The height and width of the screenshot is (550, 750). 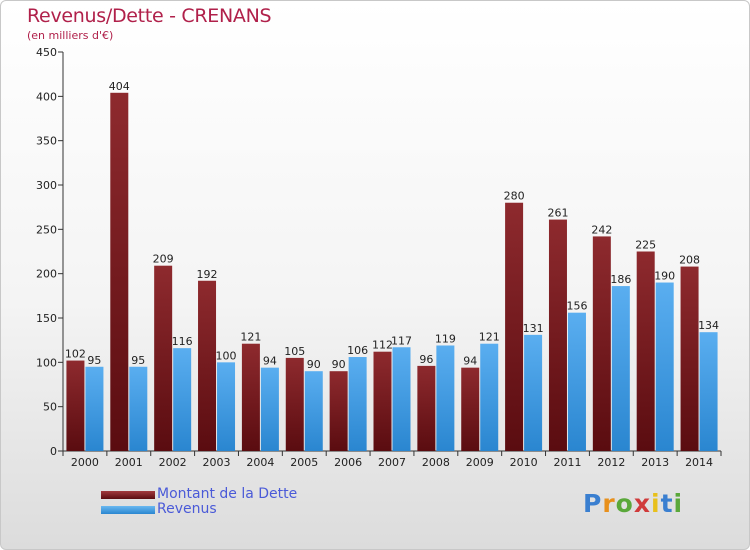 What do you see at coordinates (260, 462) in the screenshot?
I see `x-tick-label: 2004` at bounding box center [260, 462].